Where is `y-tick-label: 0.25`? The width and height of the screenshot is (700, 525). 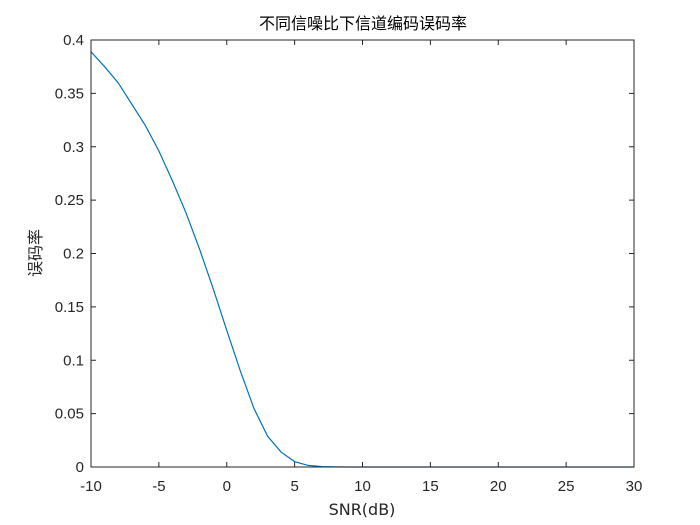
y-tick-label: 0.25 is located at coordinates (69, 200).